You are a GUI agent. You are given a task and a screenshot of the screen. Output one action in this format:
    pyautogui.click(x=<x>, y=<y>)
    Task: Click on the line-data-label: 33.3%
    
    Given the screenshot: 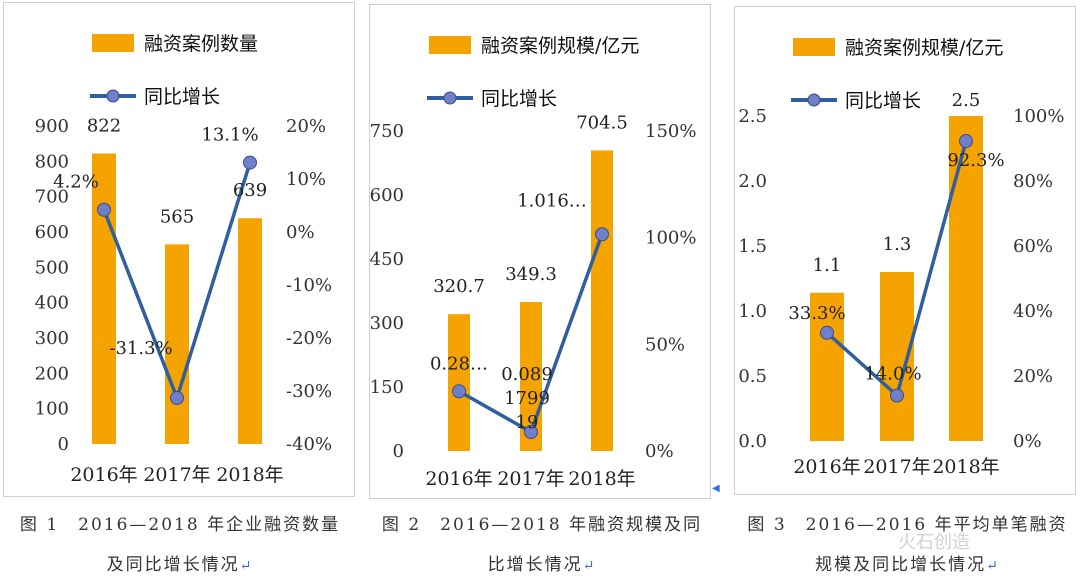 What is the action you would take?
    pyautogui.click(x=816, y=313)
    